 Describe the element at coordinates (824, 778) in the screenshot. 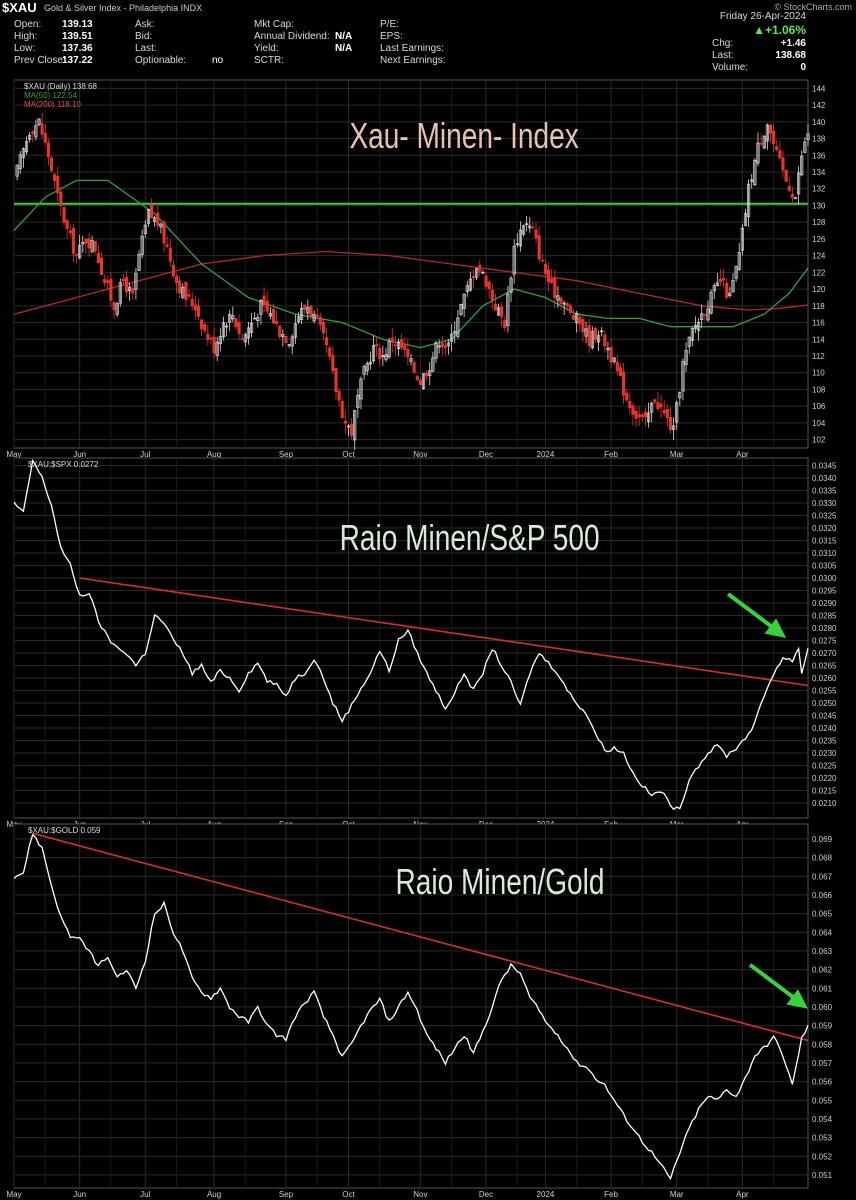

I see `y-tick-label: 0.0220` at that location.